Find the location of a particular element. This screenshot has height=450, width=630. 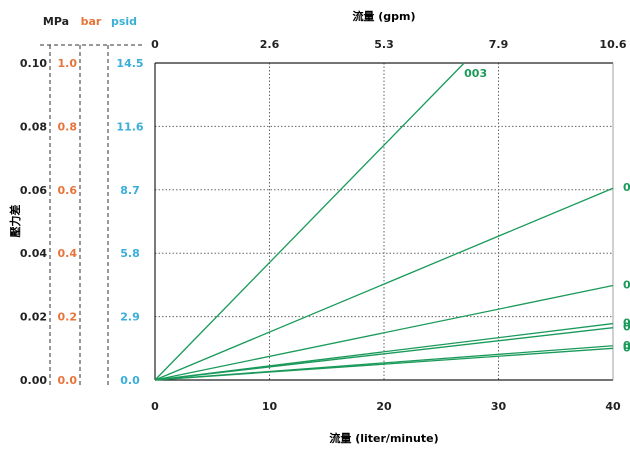

y-tick-label-MPa: 0.02 is located at coordinates (33, 317).